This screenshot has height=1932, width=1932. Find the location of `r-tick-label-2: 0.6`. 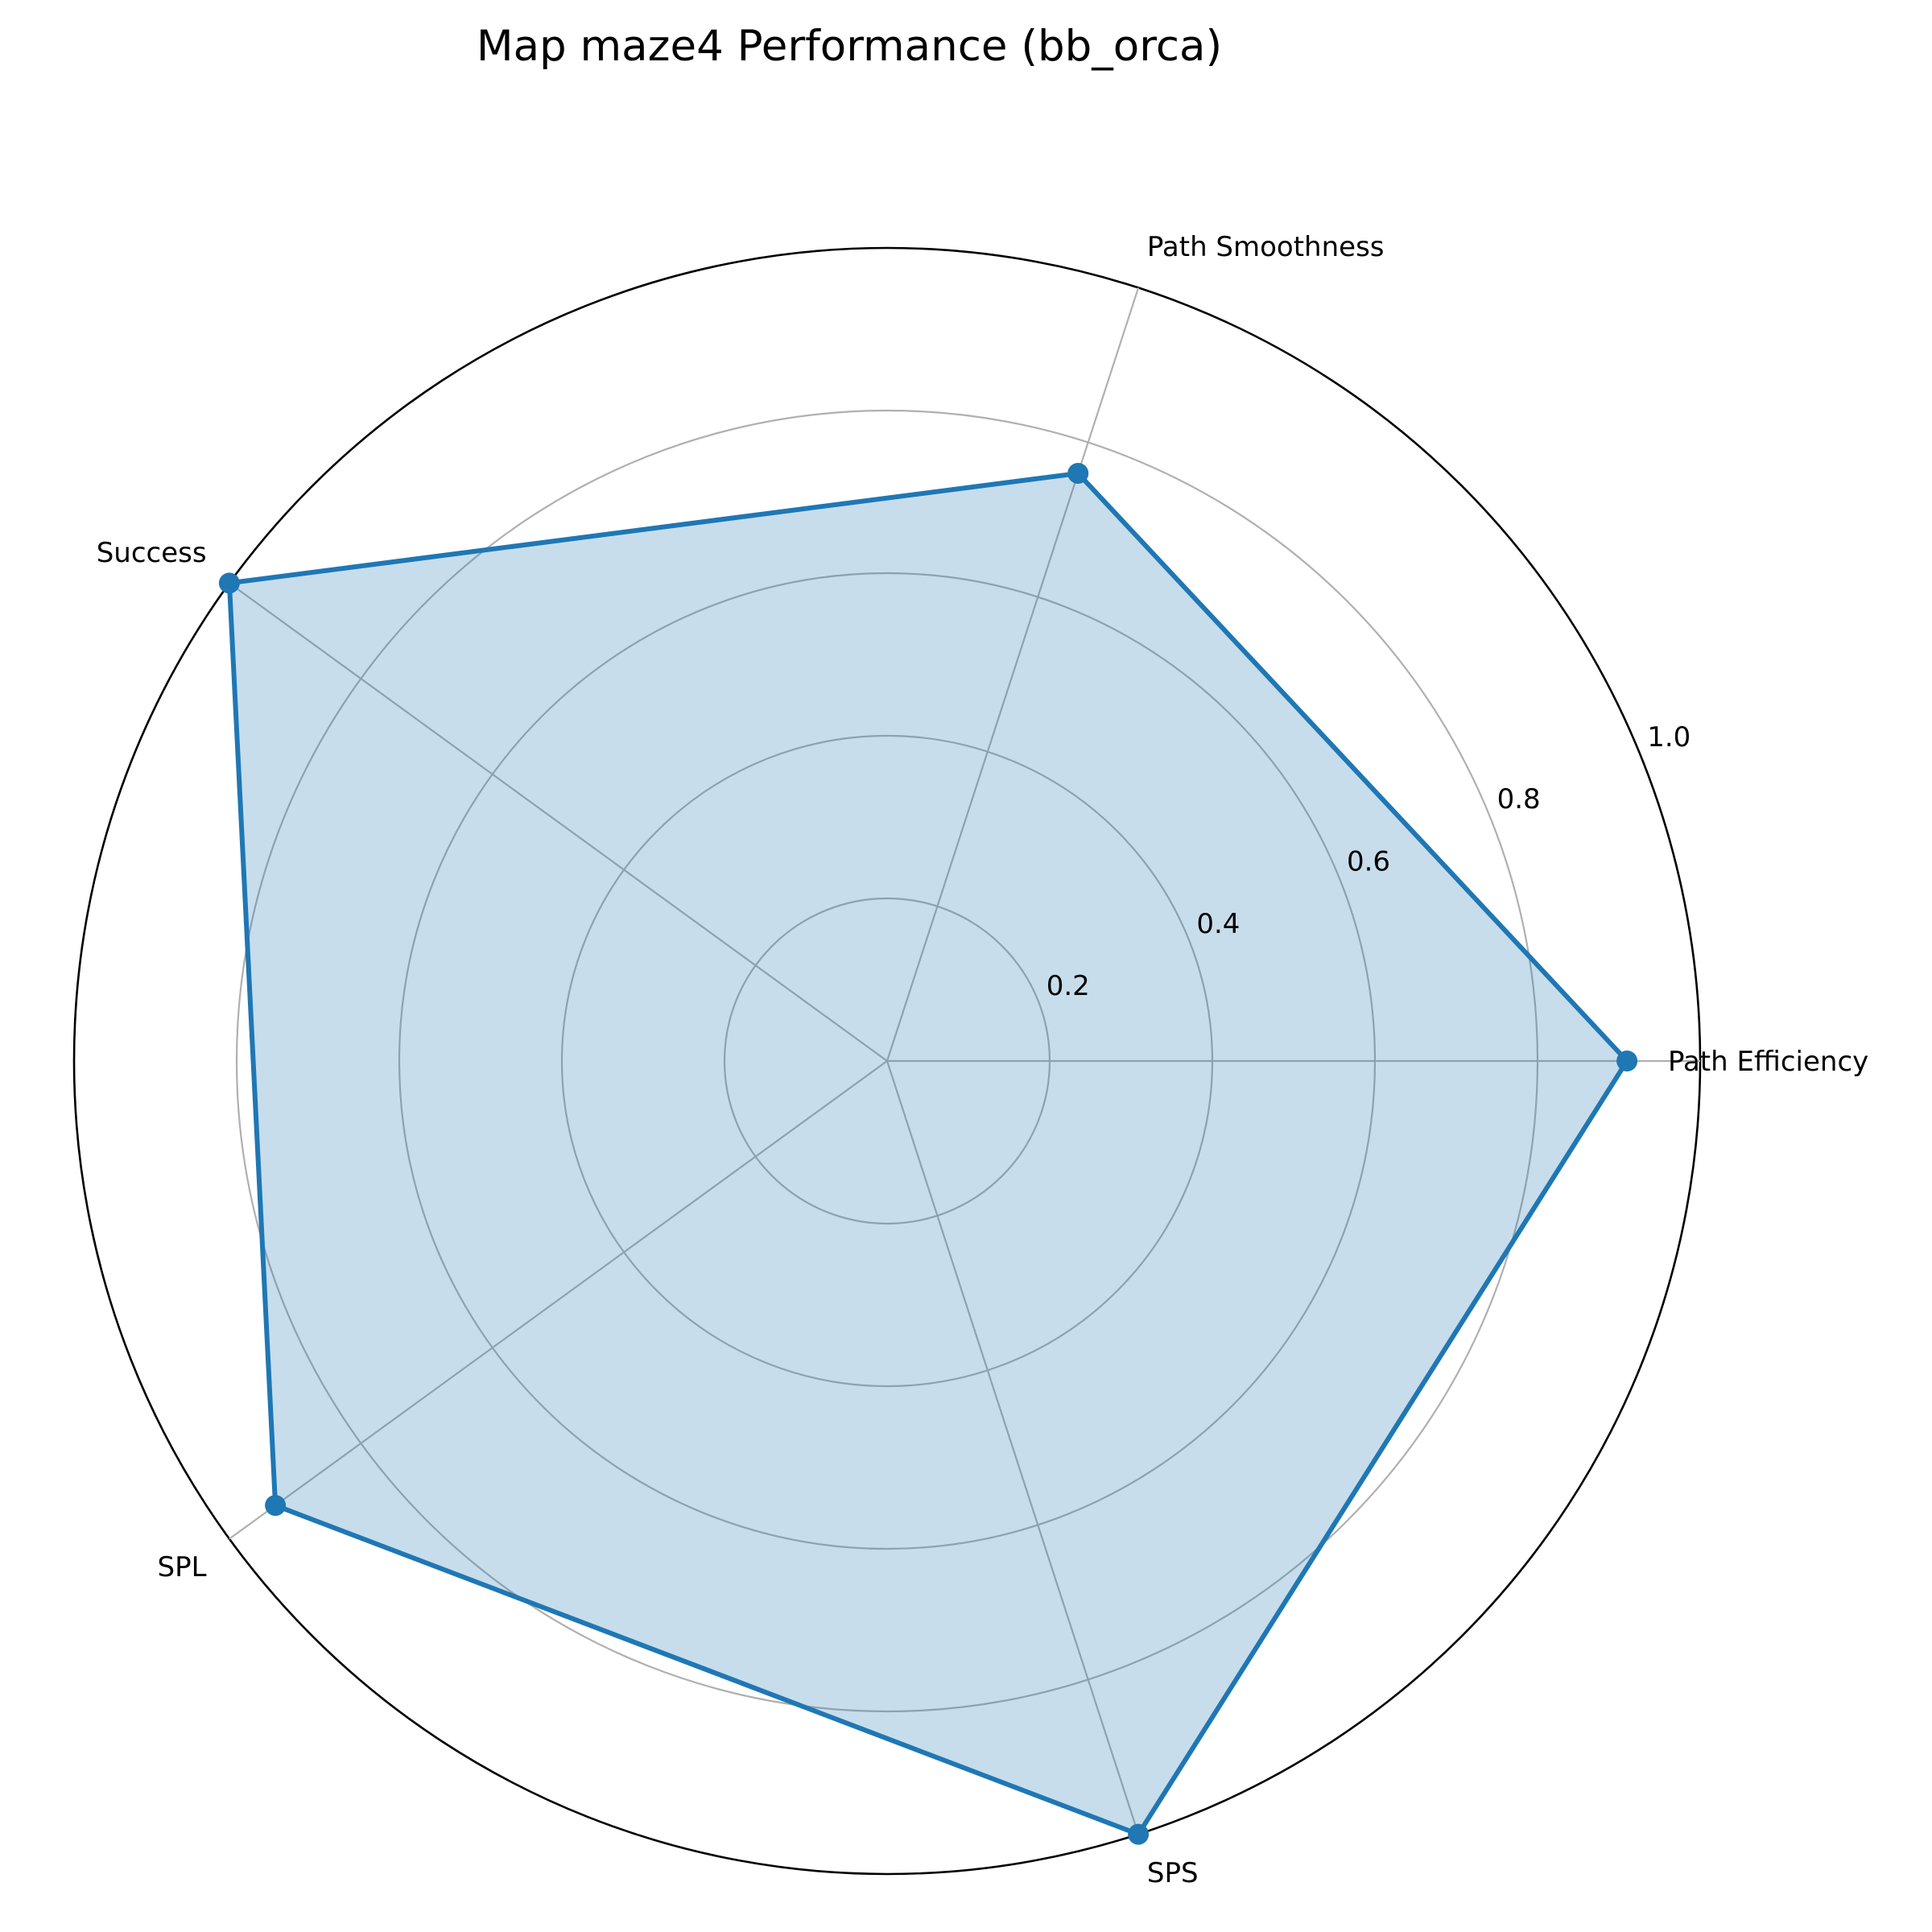

r-tick-label-2: 0.6 is located at coordinates (1368, 862).